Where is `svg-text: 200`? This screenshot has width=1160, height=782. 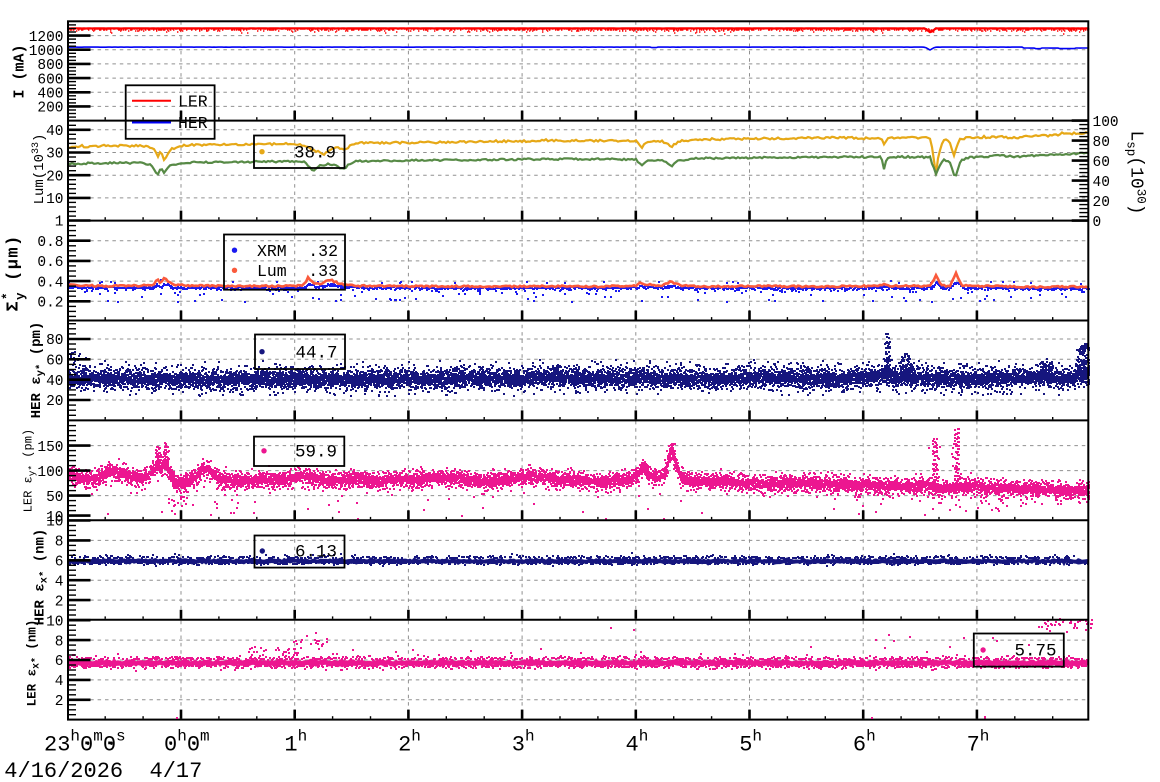
svg-text: 200 is located at coordinates (50, 109).